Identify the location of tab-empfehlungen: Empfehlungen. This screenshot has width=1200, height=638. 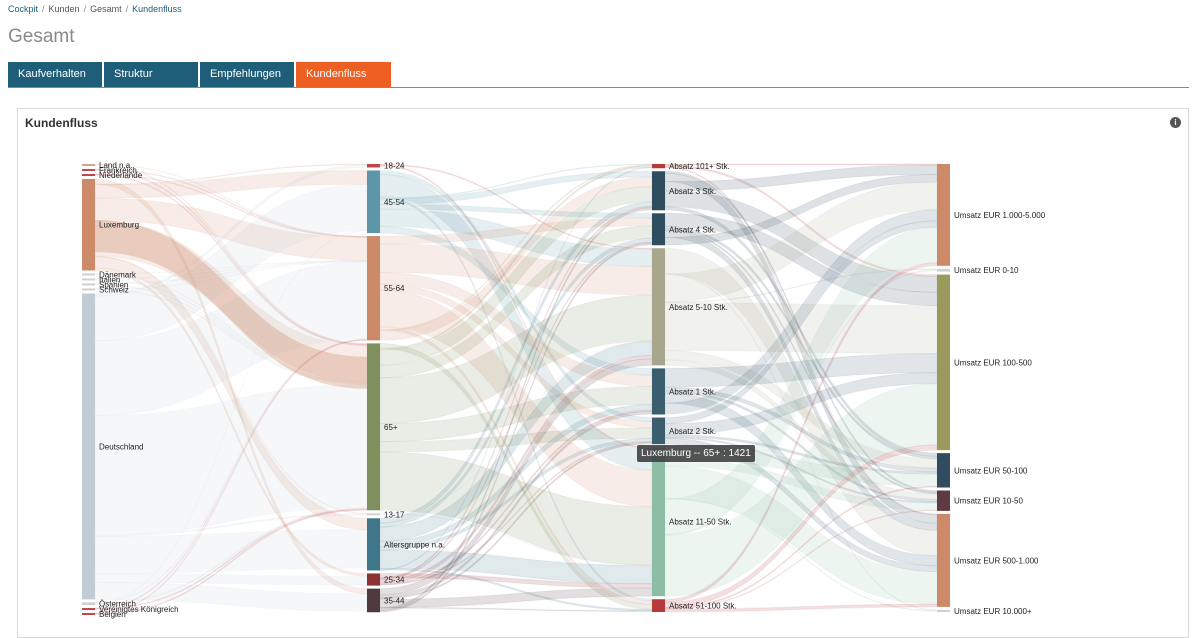
(247, 74).